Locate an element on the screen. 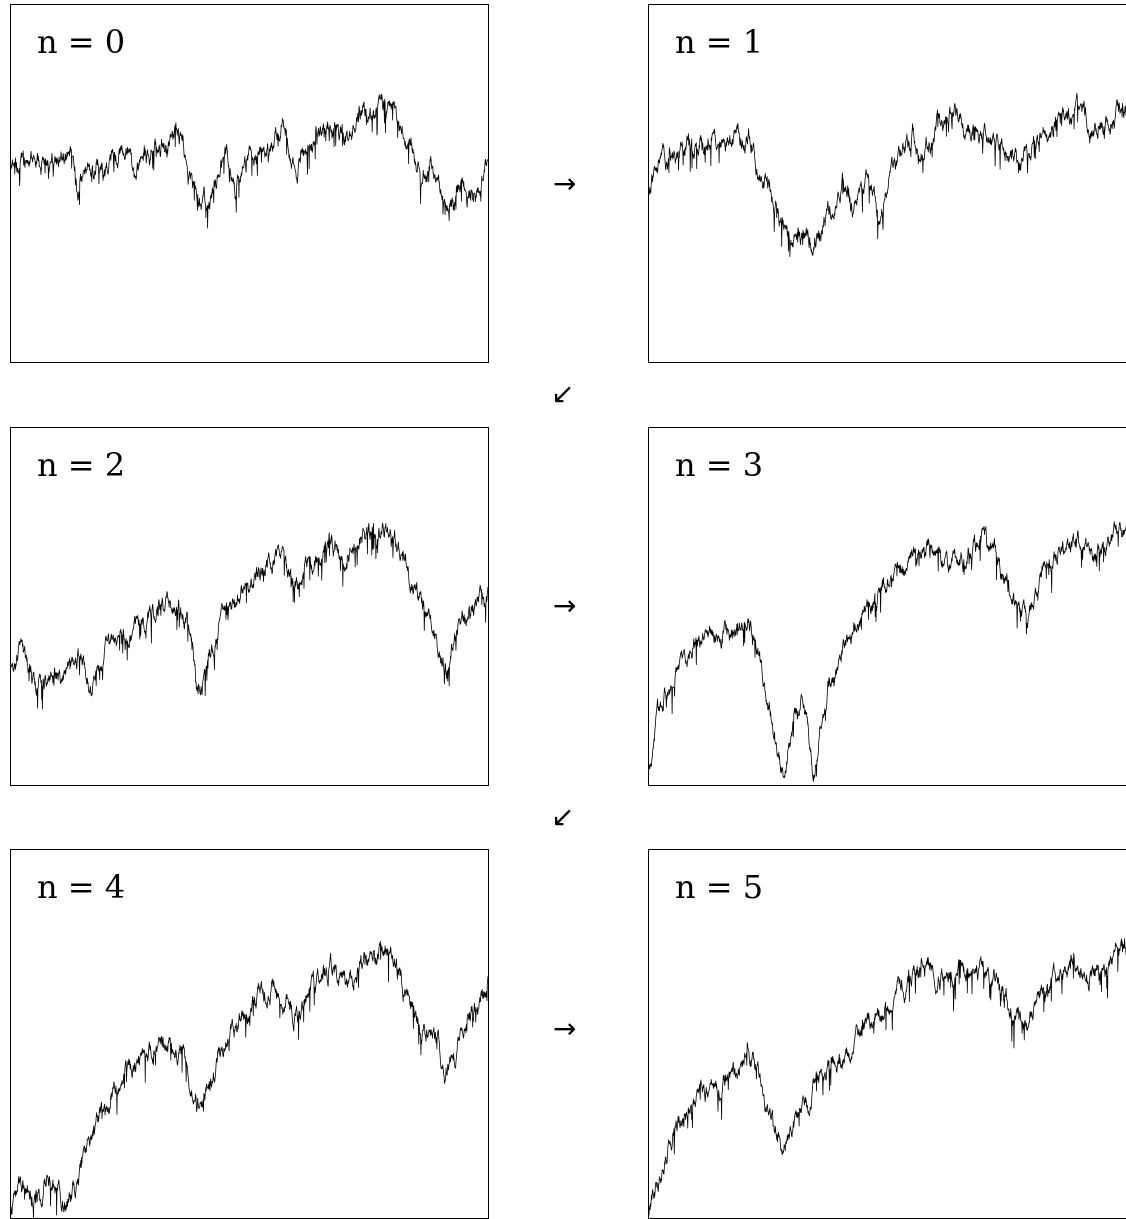 The width and height of the screenshot is (1126, 1219). arrow-right-2: → is located at coordinates (565, 605).